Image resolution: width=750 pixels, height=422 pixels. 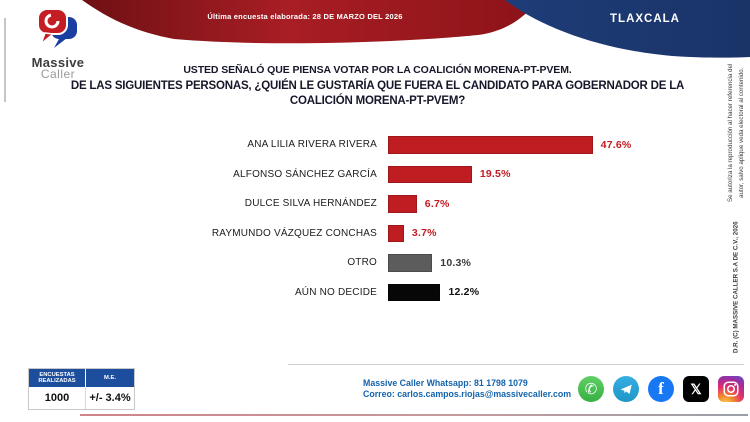 I want to click on logo-bubbles-icon, so click(x=57, y=28).